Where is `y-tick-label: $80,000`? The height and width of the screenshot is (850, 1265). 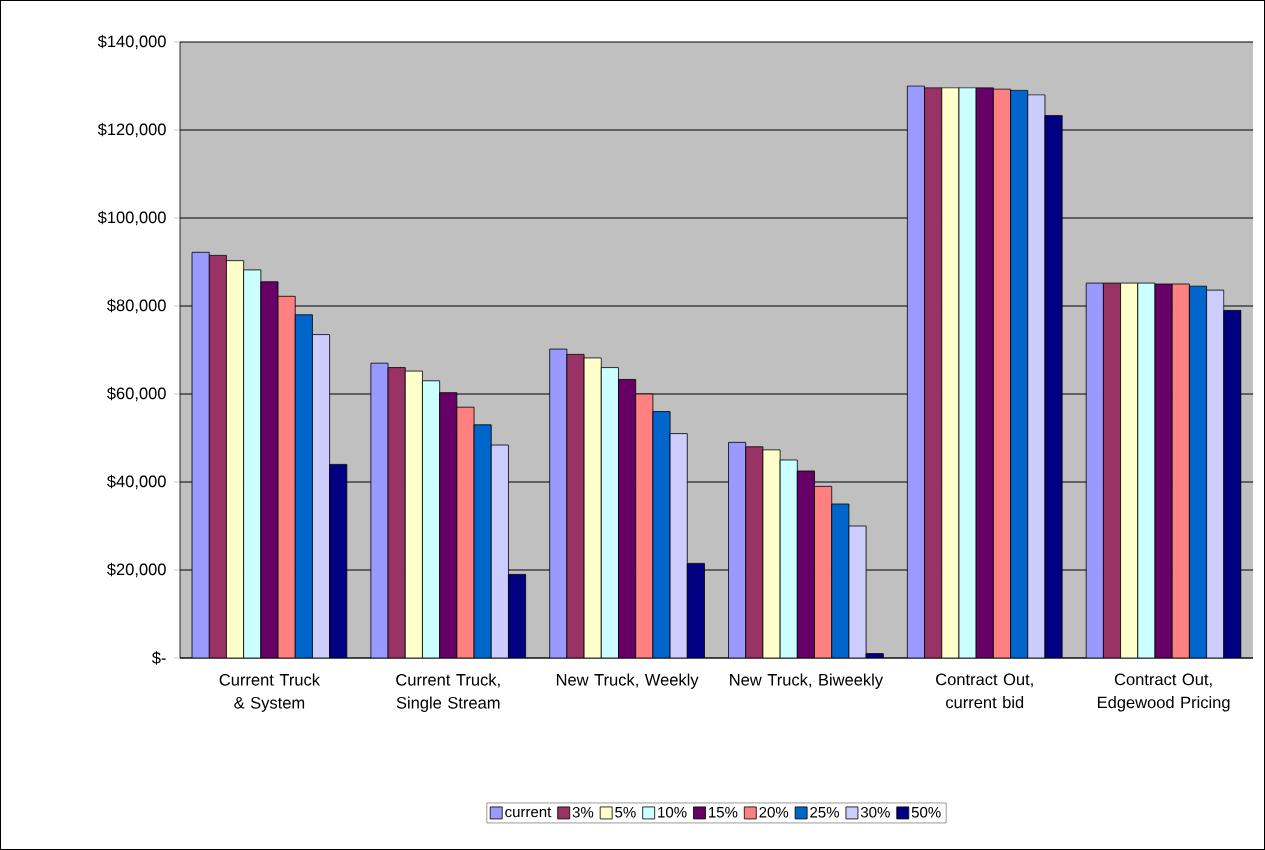
y-tick-label: $80,000 is located at coordinates (136, 306).